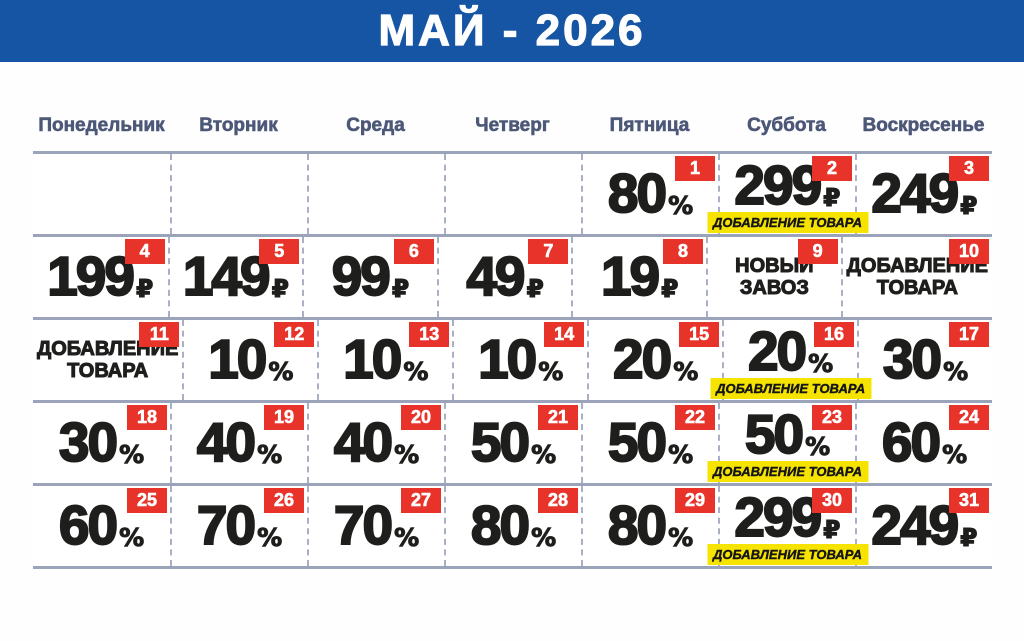 The height and width of the screenshot is (641, 1024). What do you see at coordinates (915, 193) in the screenshot?
I see `offer-number: 249` at bounding box center [915, 193].